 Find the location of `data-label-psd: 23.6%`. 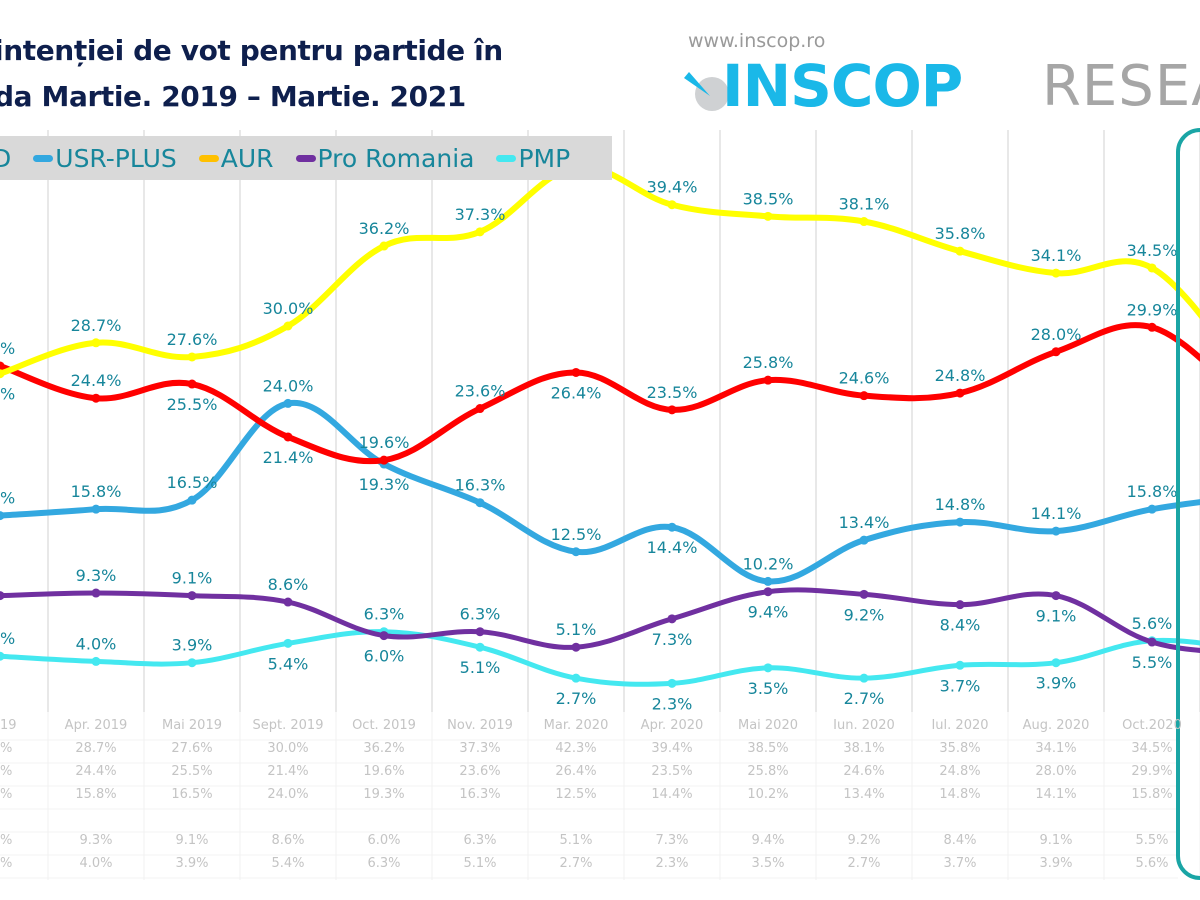

data-label-psd: 23.6% is located at coordinates (480, 391).